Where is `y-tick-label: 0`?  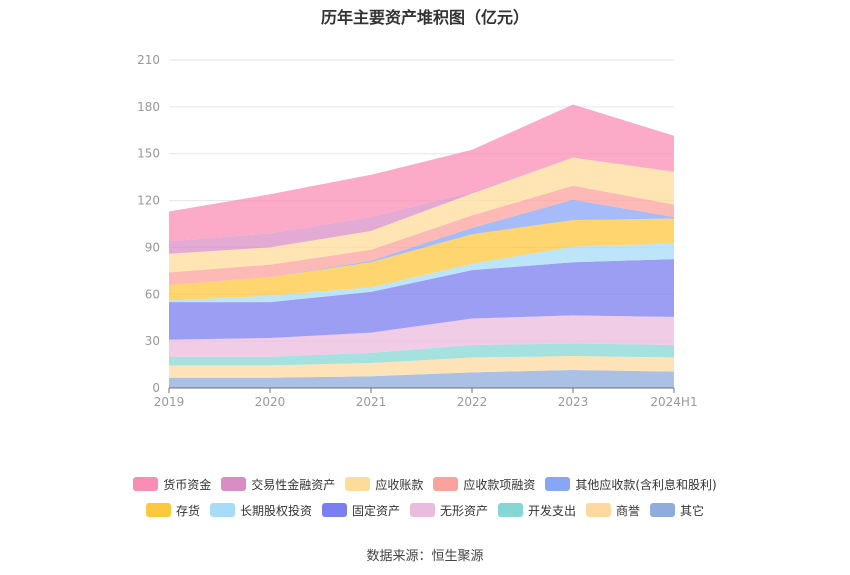 y-tick-label: 0 is located at coordinates (156, 388).